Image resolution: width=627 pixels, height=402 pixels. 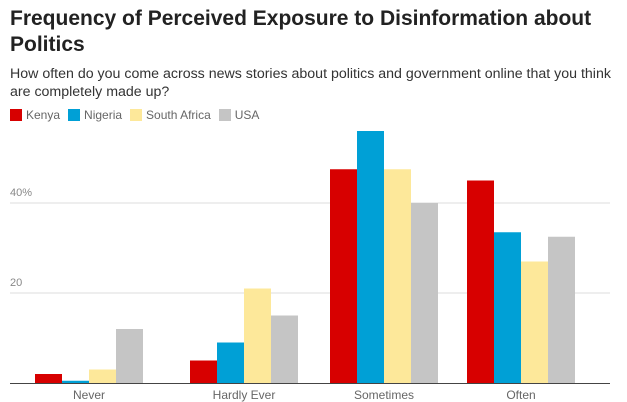 What do you see at coordinates (21, 193) in the screenshot?
I see `y-tick-label: 40%` at bounding box center [21, 193].